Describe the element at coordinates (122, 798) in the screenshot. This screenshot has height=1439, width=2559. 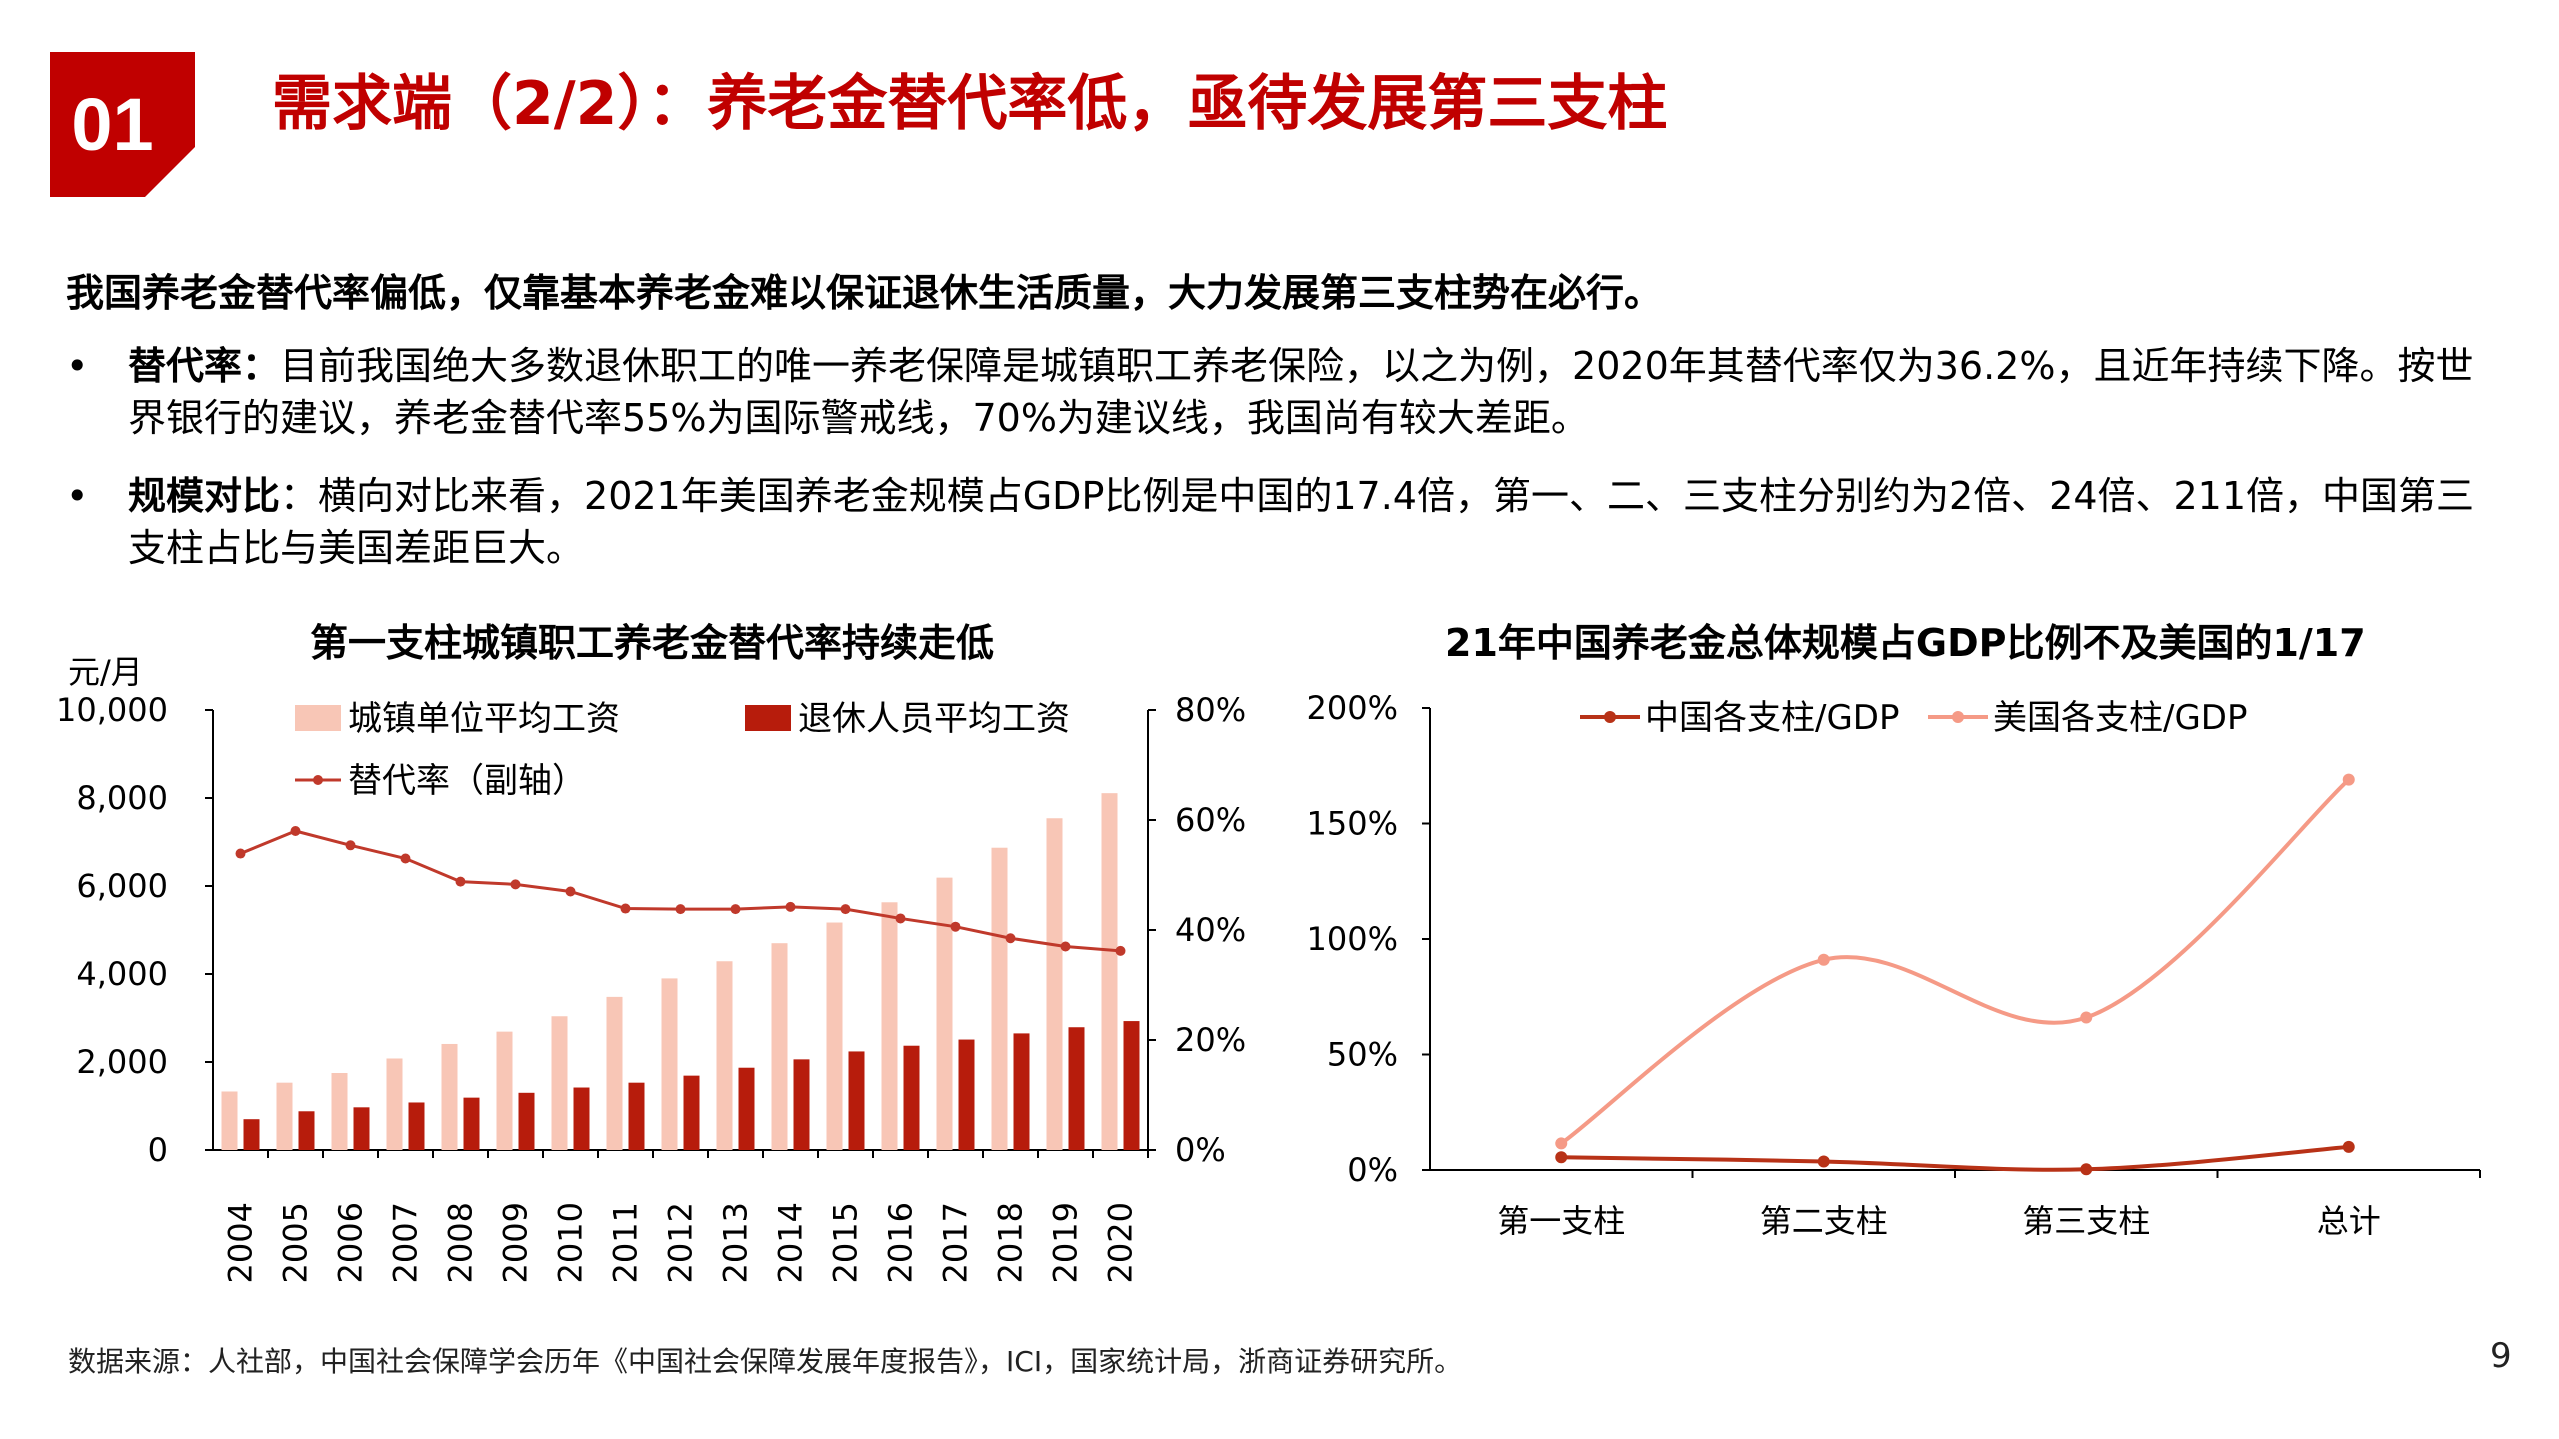
I see `chart1-left-tick-label: 8,000` at that location.